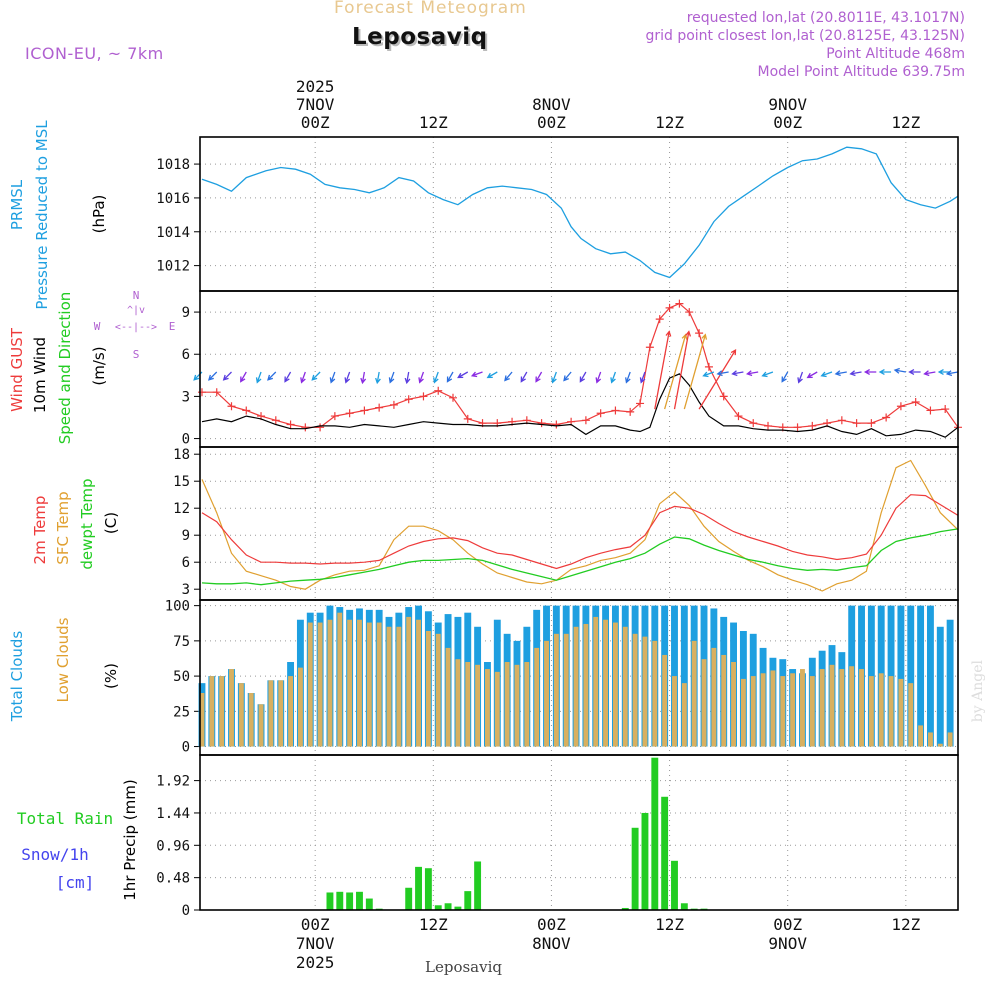  I want to click on temperature-panel-frame, so click(579, 523).